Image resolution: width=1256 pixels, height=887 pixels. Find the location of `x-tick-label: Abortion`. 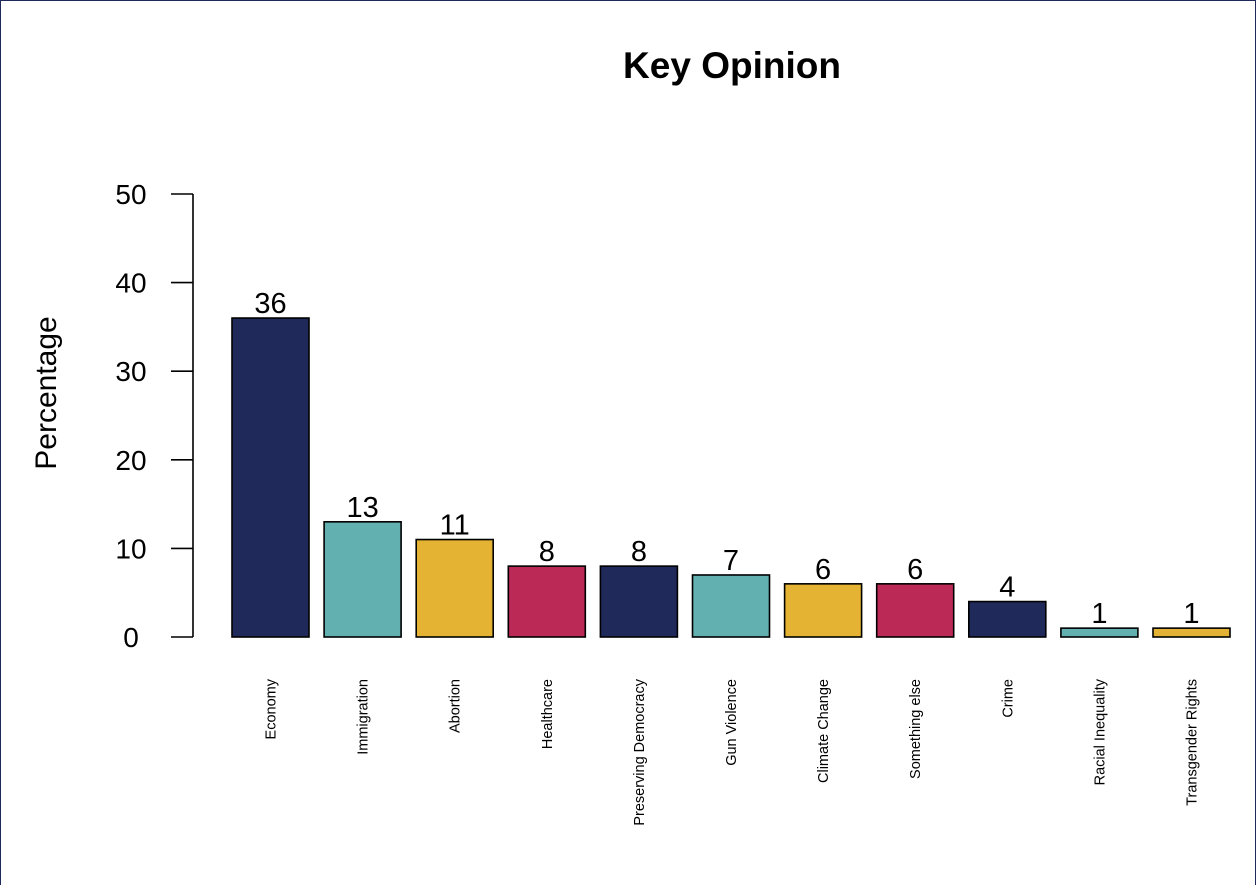

x-tick-label: Abortion is located at coordinates (456, 706).